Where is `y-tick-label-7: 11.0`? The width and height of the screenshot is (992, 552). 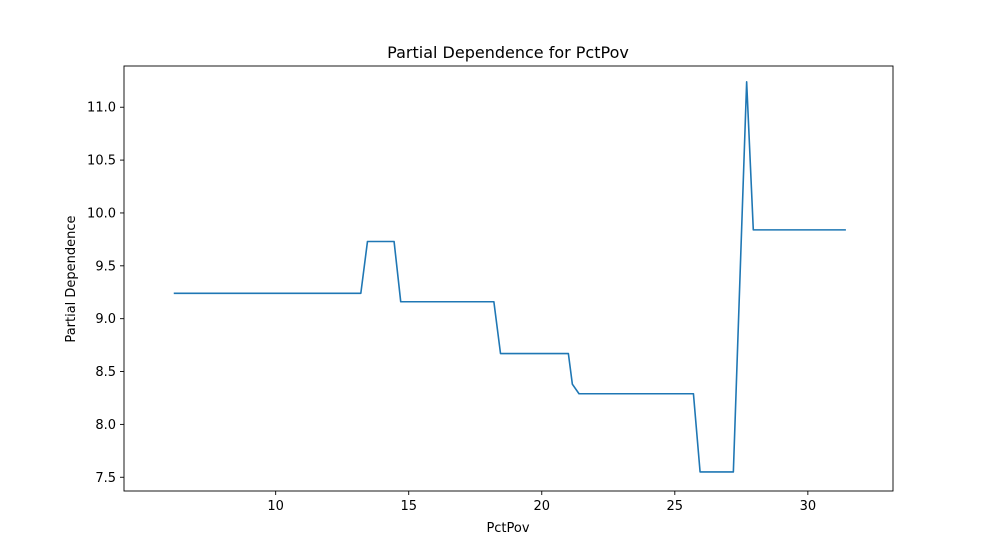 y-tick-label-7: 11.0 is located at coordinates (101, 108).